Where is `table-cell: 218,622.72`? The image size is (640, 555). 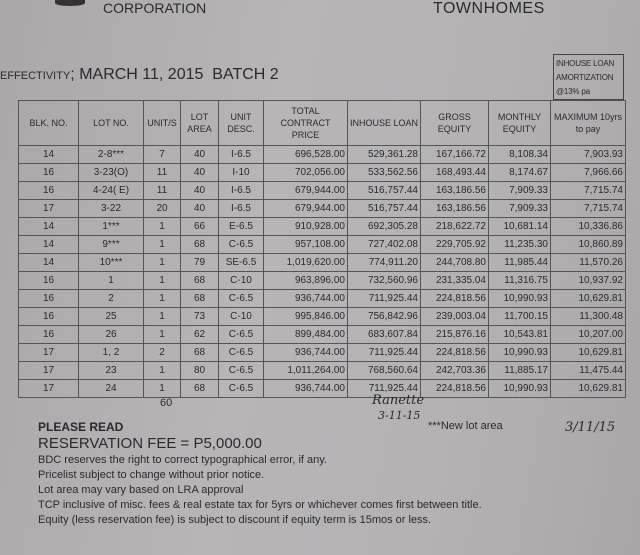 table-cell: 218,622.72 is located at coordinates (454, 226).